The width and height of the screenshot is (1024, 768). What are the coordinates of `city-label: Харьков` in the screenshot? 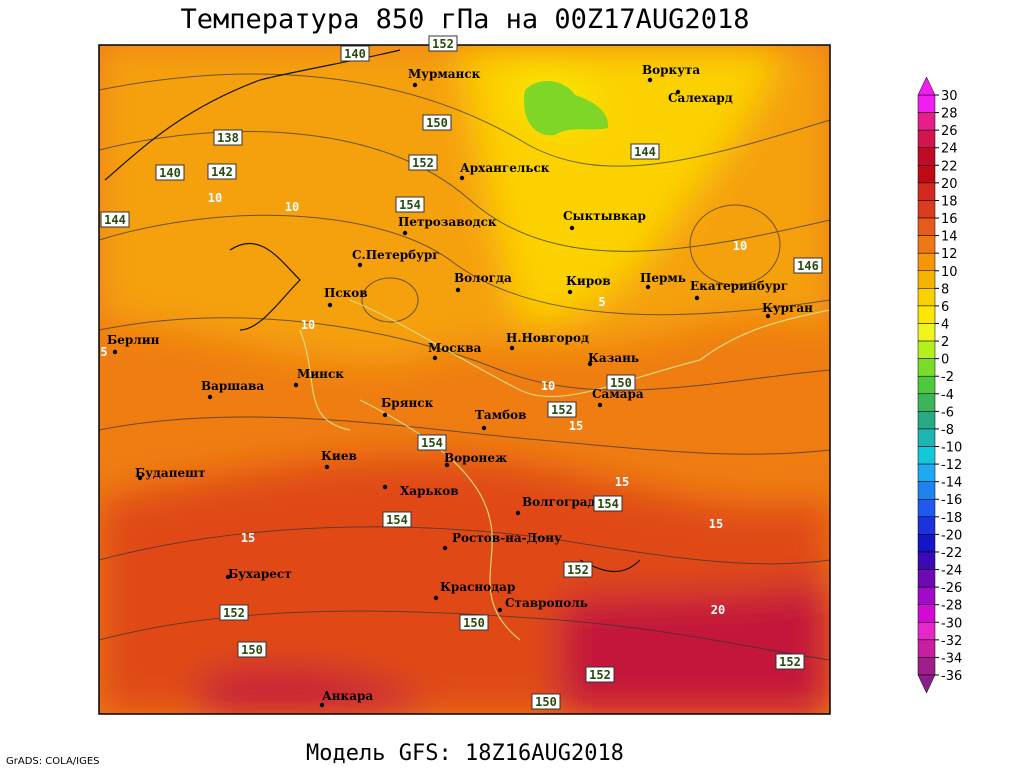 It's located at (429, 491).